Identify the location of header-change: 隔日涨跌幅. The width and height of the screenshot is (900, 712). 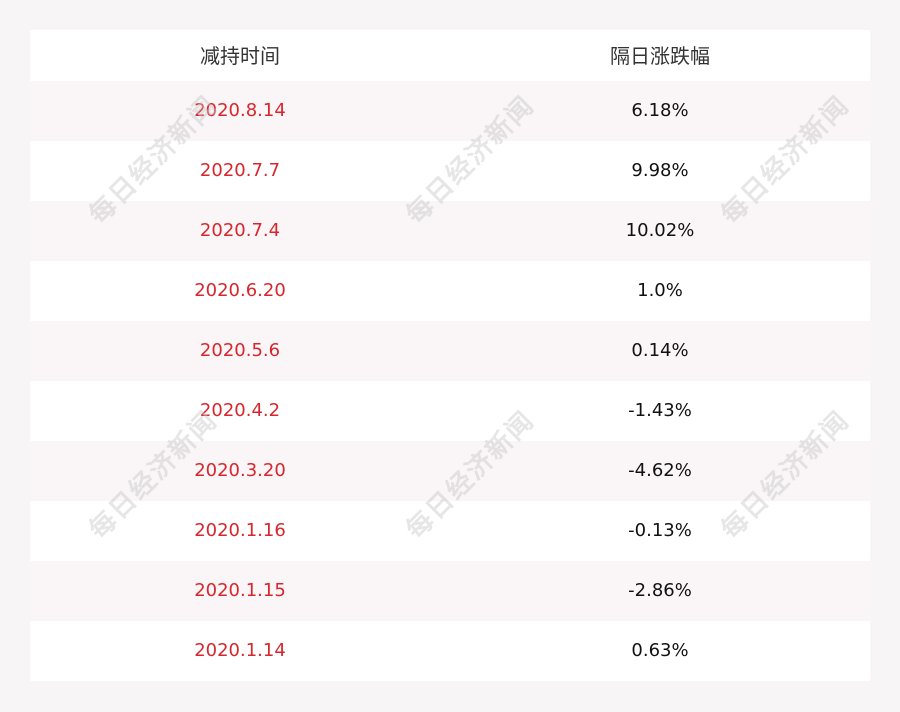
(660, 55).